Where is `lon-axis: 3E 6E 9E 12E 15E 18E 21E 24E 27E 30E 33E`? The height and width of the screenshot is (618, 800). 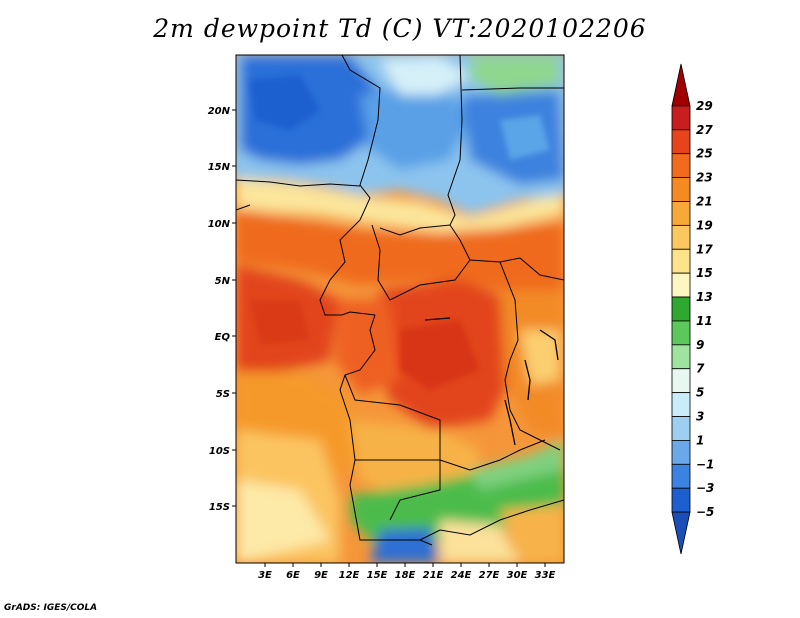 lon-axis: 3E 6E 9E 12E 15E 18E 21E 24E 27E 30E 33E is located at coordinates (406, 575).